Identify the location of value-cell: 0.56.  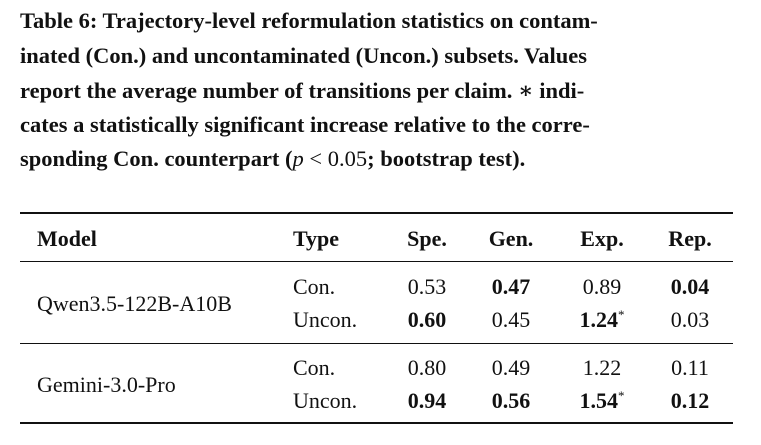
(511, 401).